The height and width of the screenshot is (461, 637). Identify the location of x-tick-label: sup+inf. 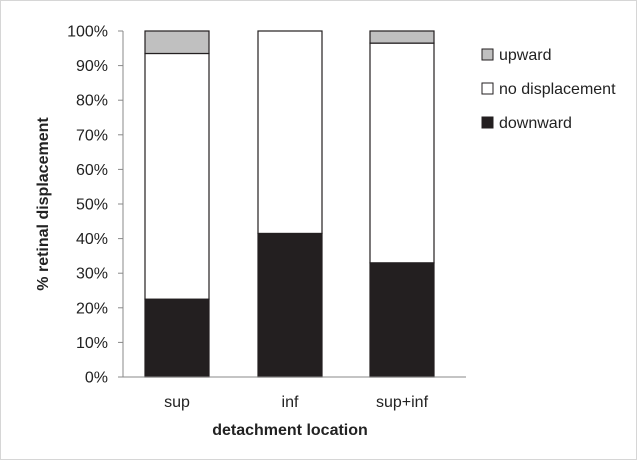
(402, 402).